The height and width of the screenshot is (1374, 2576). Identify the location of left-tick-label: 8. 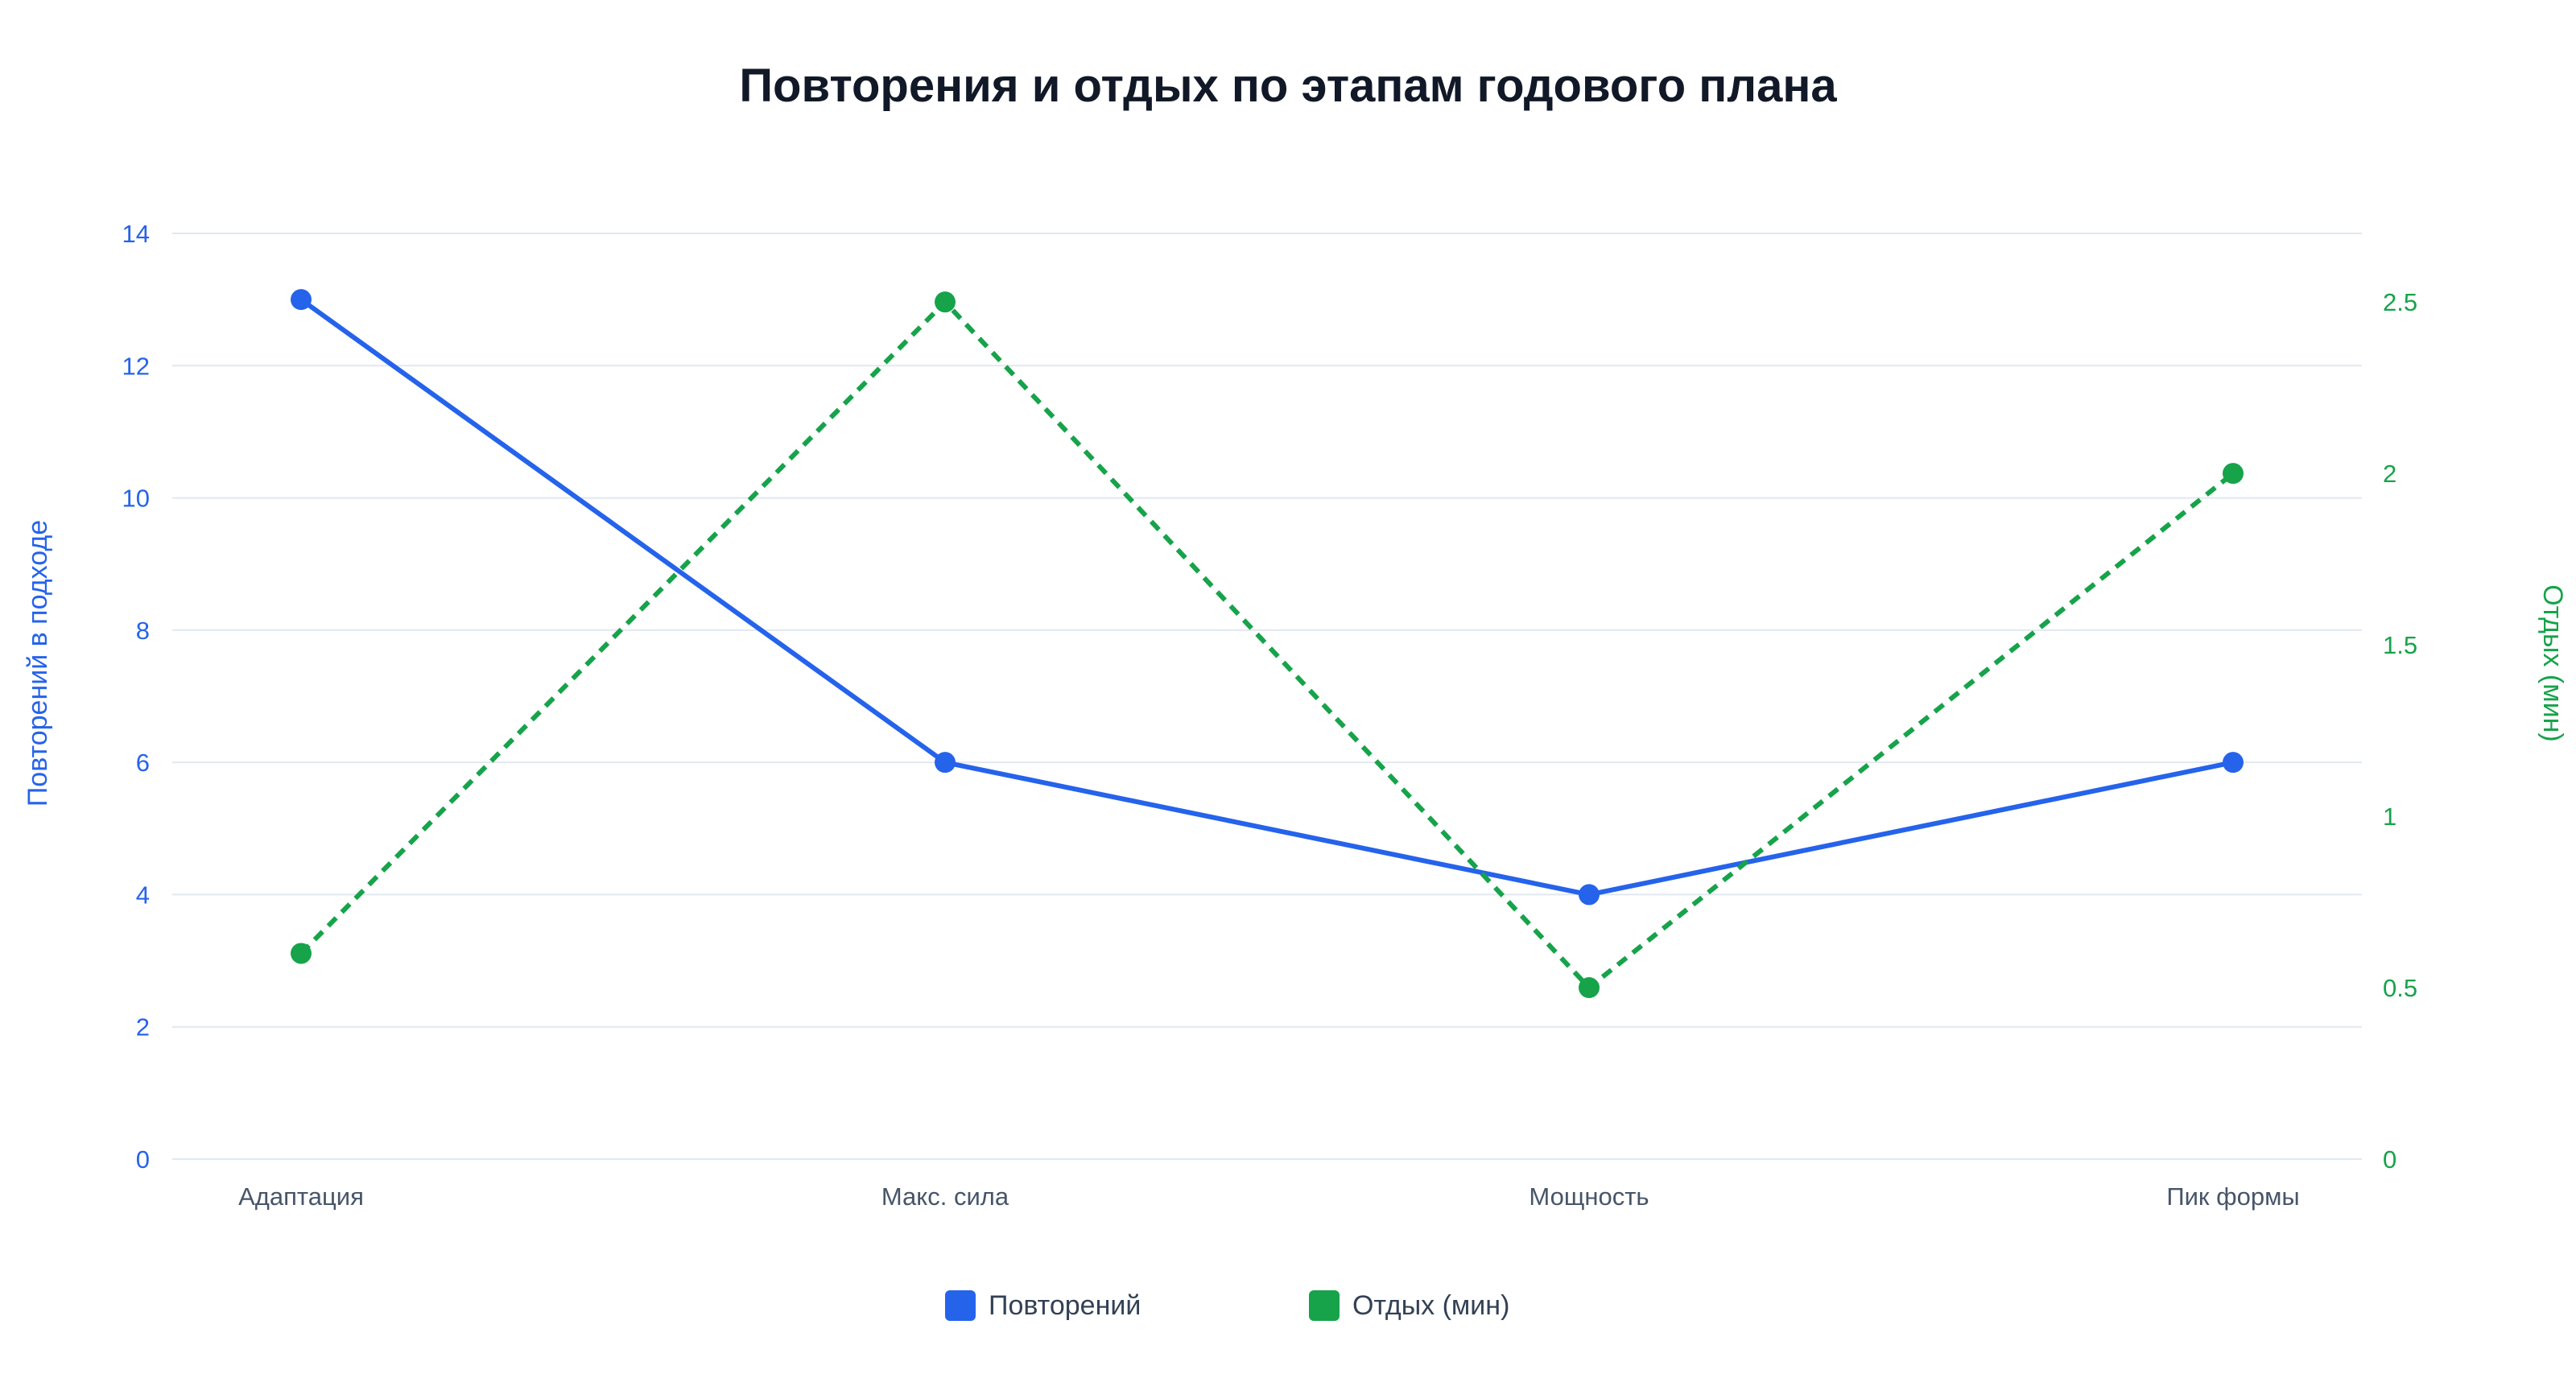
(143, 631).